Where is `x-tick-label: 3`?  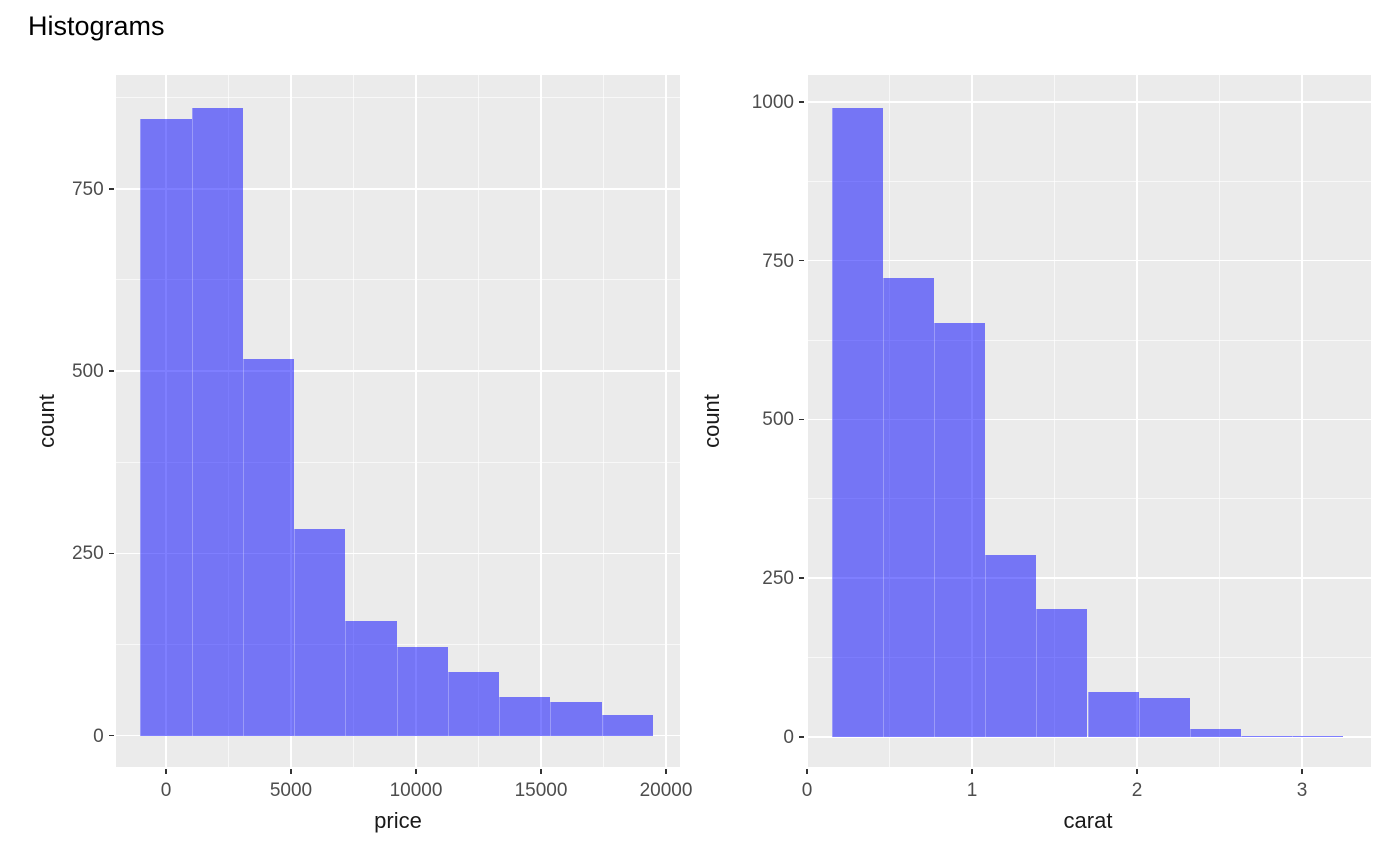
x-tick-label: 3 is located at coordinates (1302, 790).